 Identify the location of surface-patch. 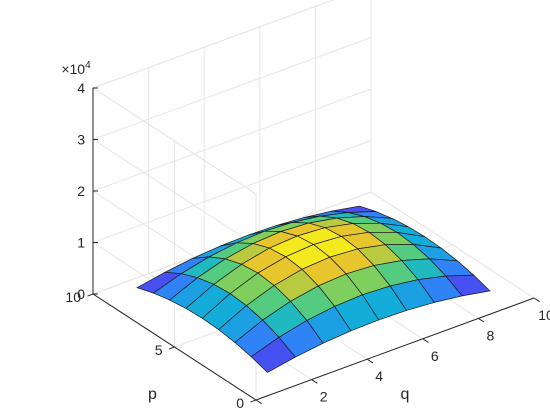
(273, 354).